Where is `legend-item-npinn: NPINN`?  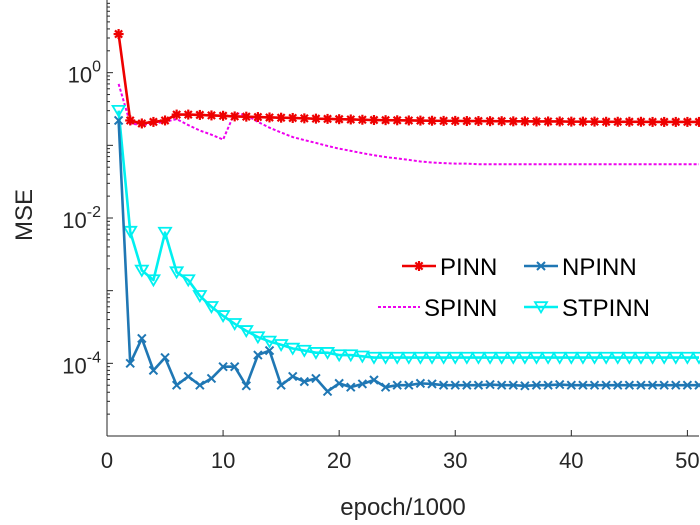
legend-item-npinn: NPINN is located at coordinates (580, 267).